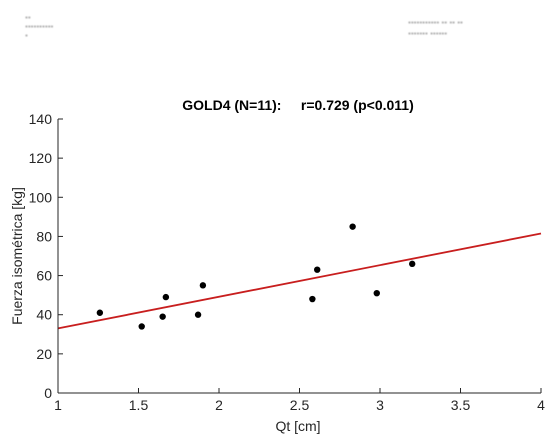  Describe the element at coordinates (44, 236) in the screenshot. I see `y-tick-label: 80` at that location.